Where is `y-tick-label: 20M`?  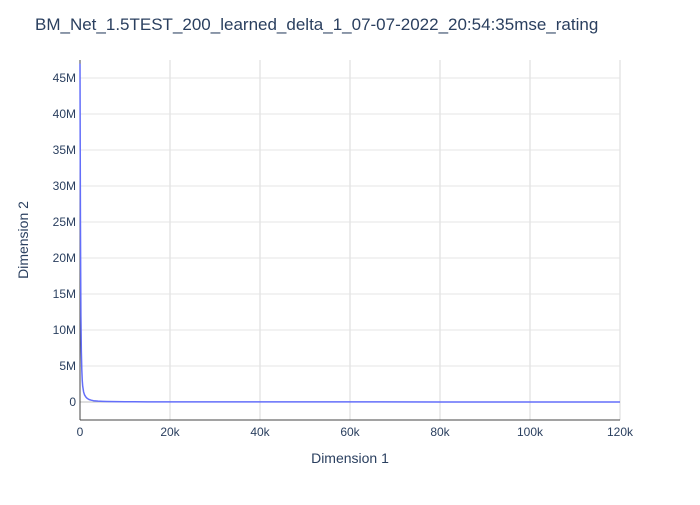 y-tick-label: 20M is located at coordinates (64, 258).